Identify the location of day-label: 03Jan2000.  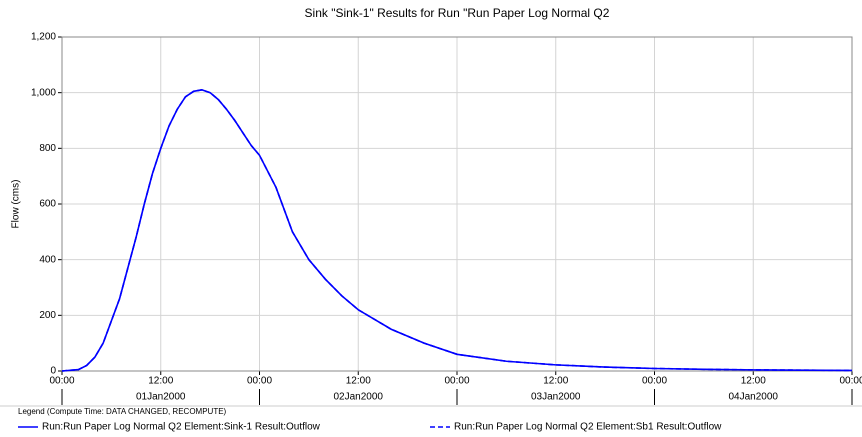
(556, 397).